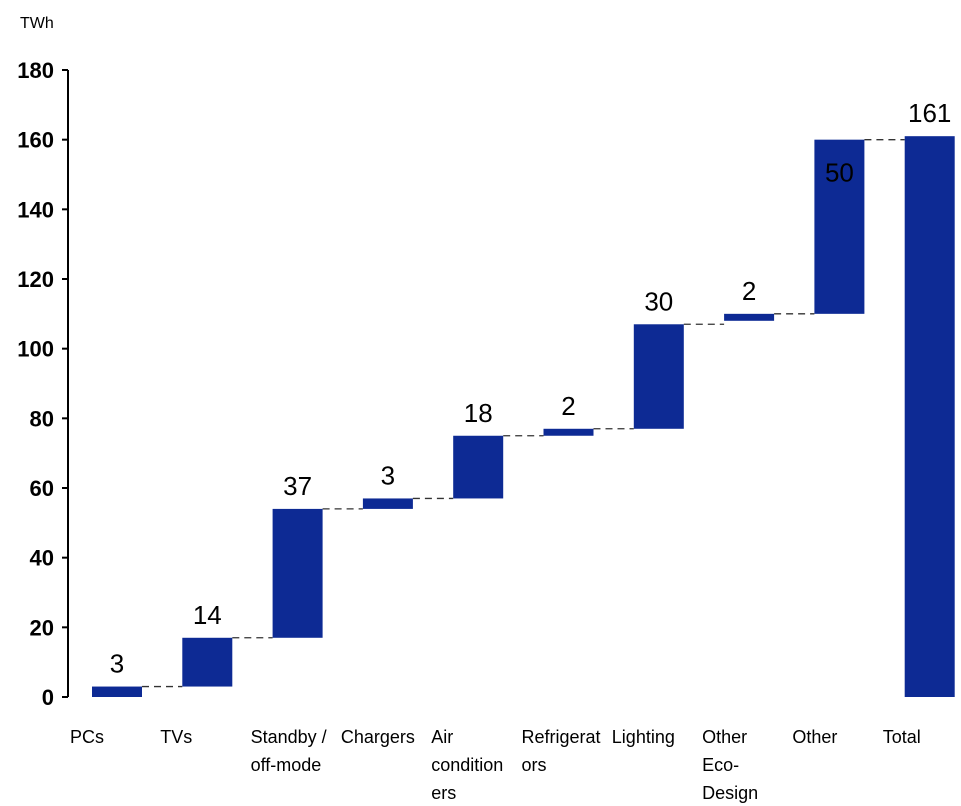 This screenshot has width=961, height=806. What do you see at coordinates (561, 751) in the screenshot?
I see `x-tick-label: Refrigerat ors` at bounding box center [561, 751].